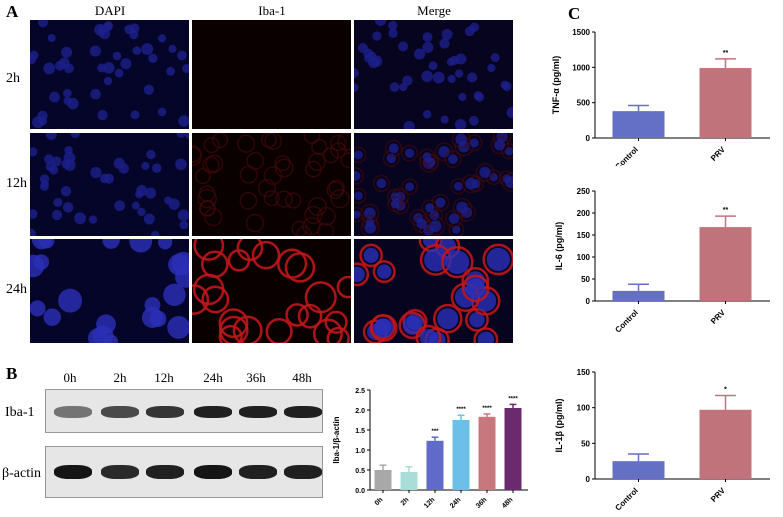  Describe the element at coordinates (435, 465) in the screenshot. I see `iba1-chart-bar-12h` at that location.